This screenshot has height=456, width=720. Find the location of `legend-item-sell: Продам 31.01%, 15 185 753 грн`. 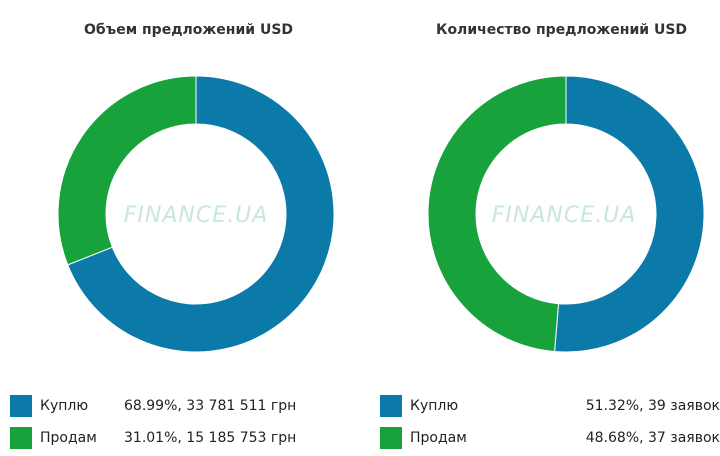

legend-item-sell: Продам 31.01%, 15 185 753 грн is located at coordinates (180, 438).